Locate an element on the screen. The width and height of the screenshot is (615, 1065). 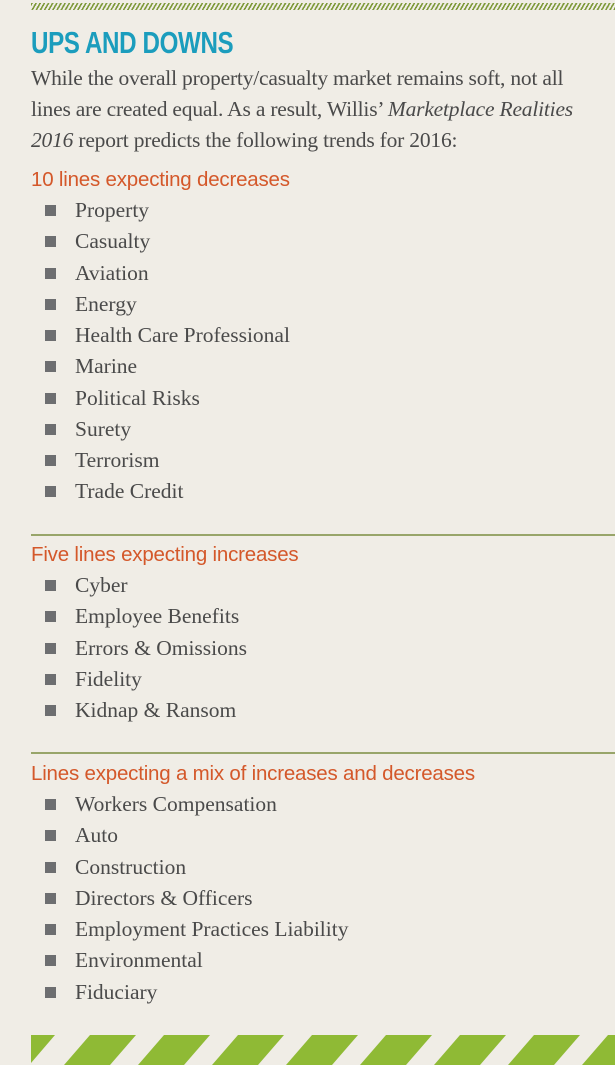
list-item: Surety is located at coordinates (323, 429).